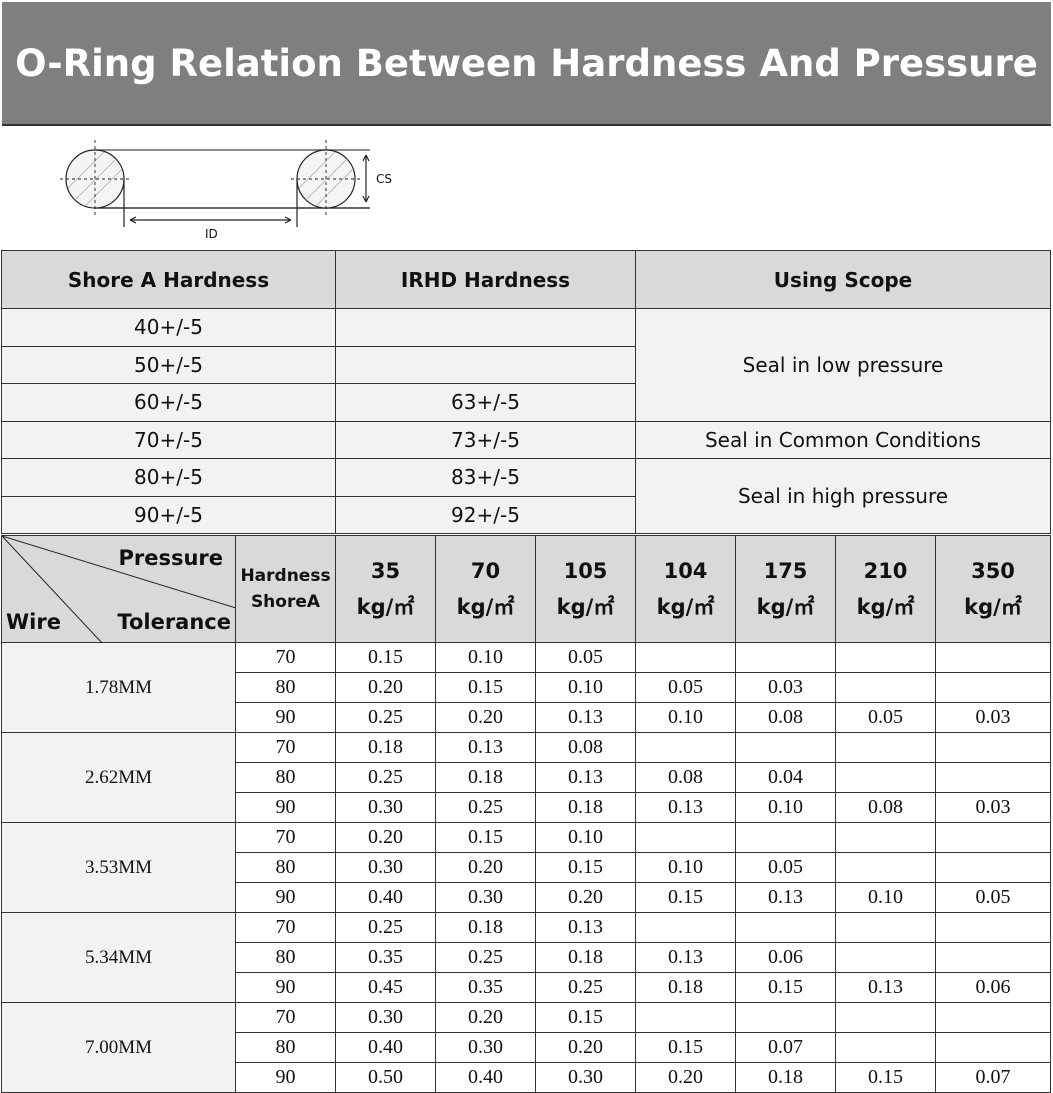 This screenshot has height=1093, width=1053. Describe the element at coordinates (168, 364) in the screenshot. I see `shore-cell: 50+/-5` at that location.